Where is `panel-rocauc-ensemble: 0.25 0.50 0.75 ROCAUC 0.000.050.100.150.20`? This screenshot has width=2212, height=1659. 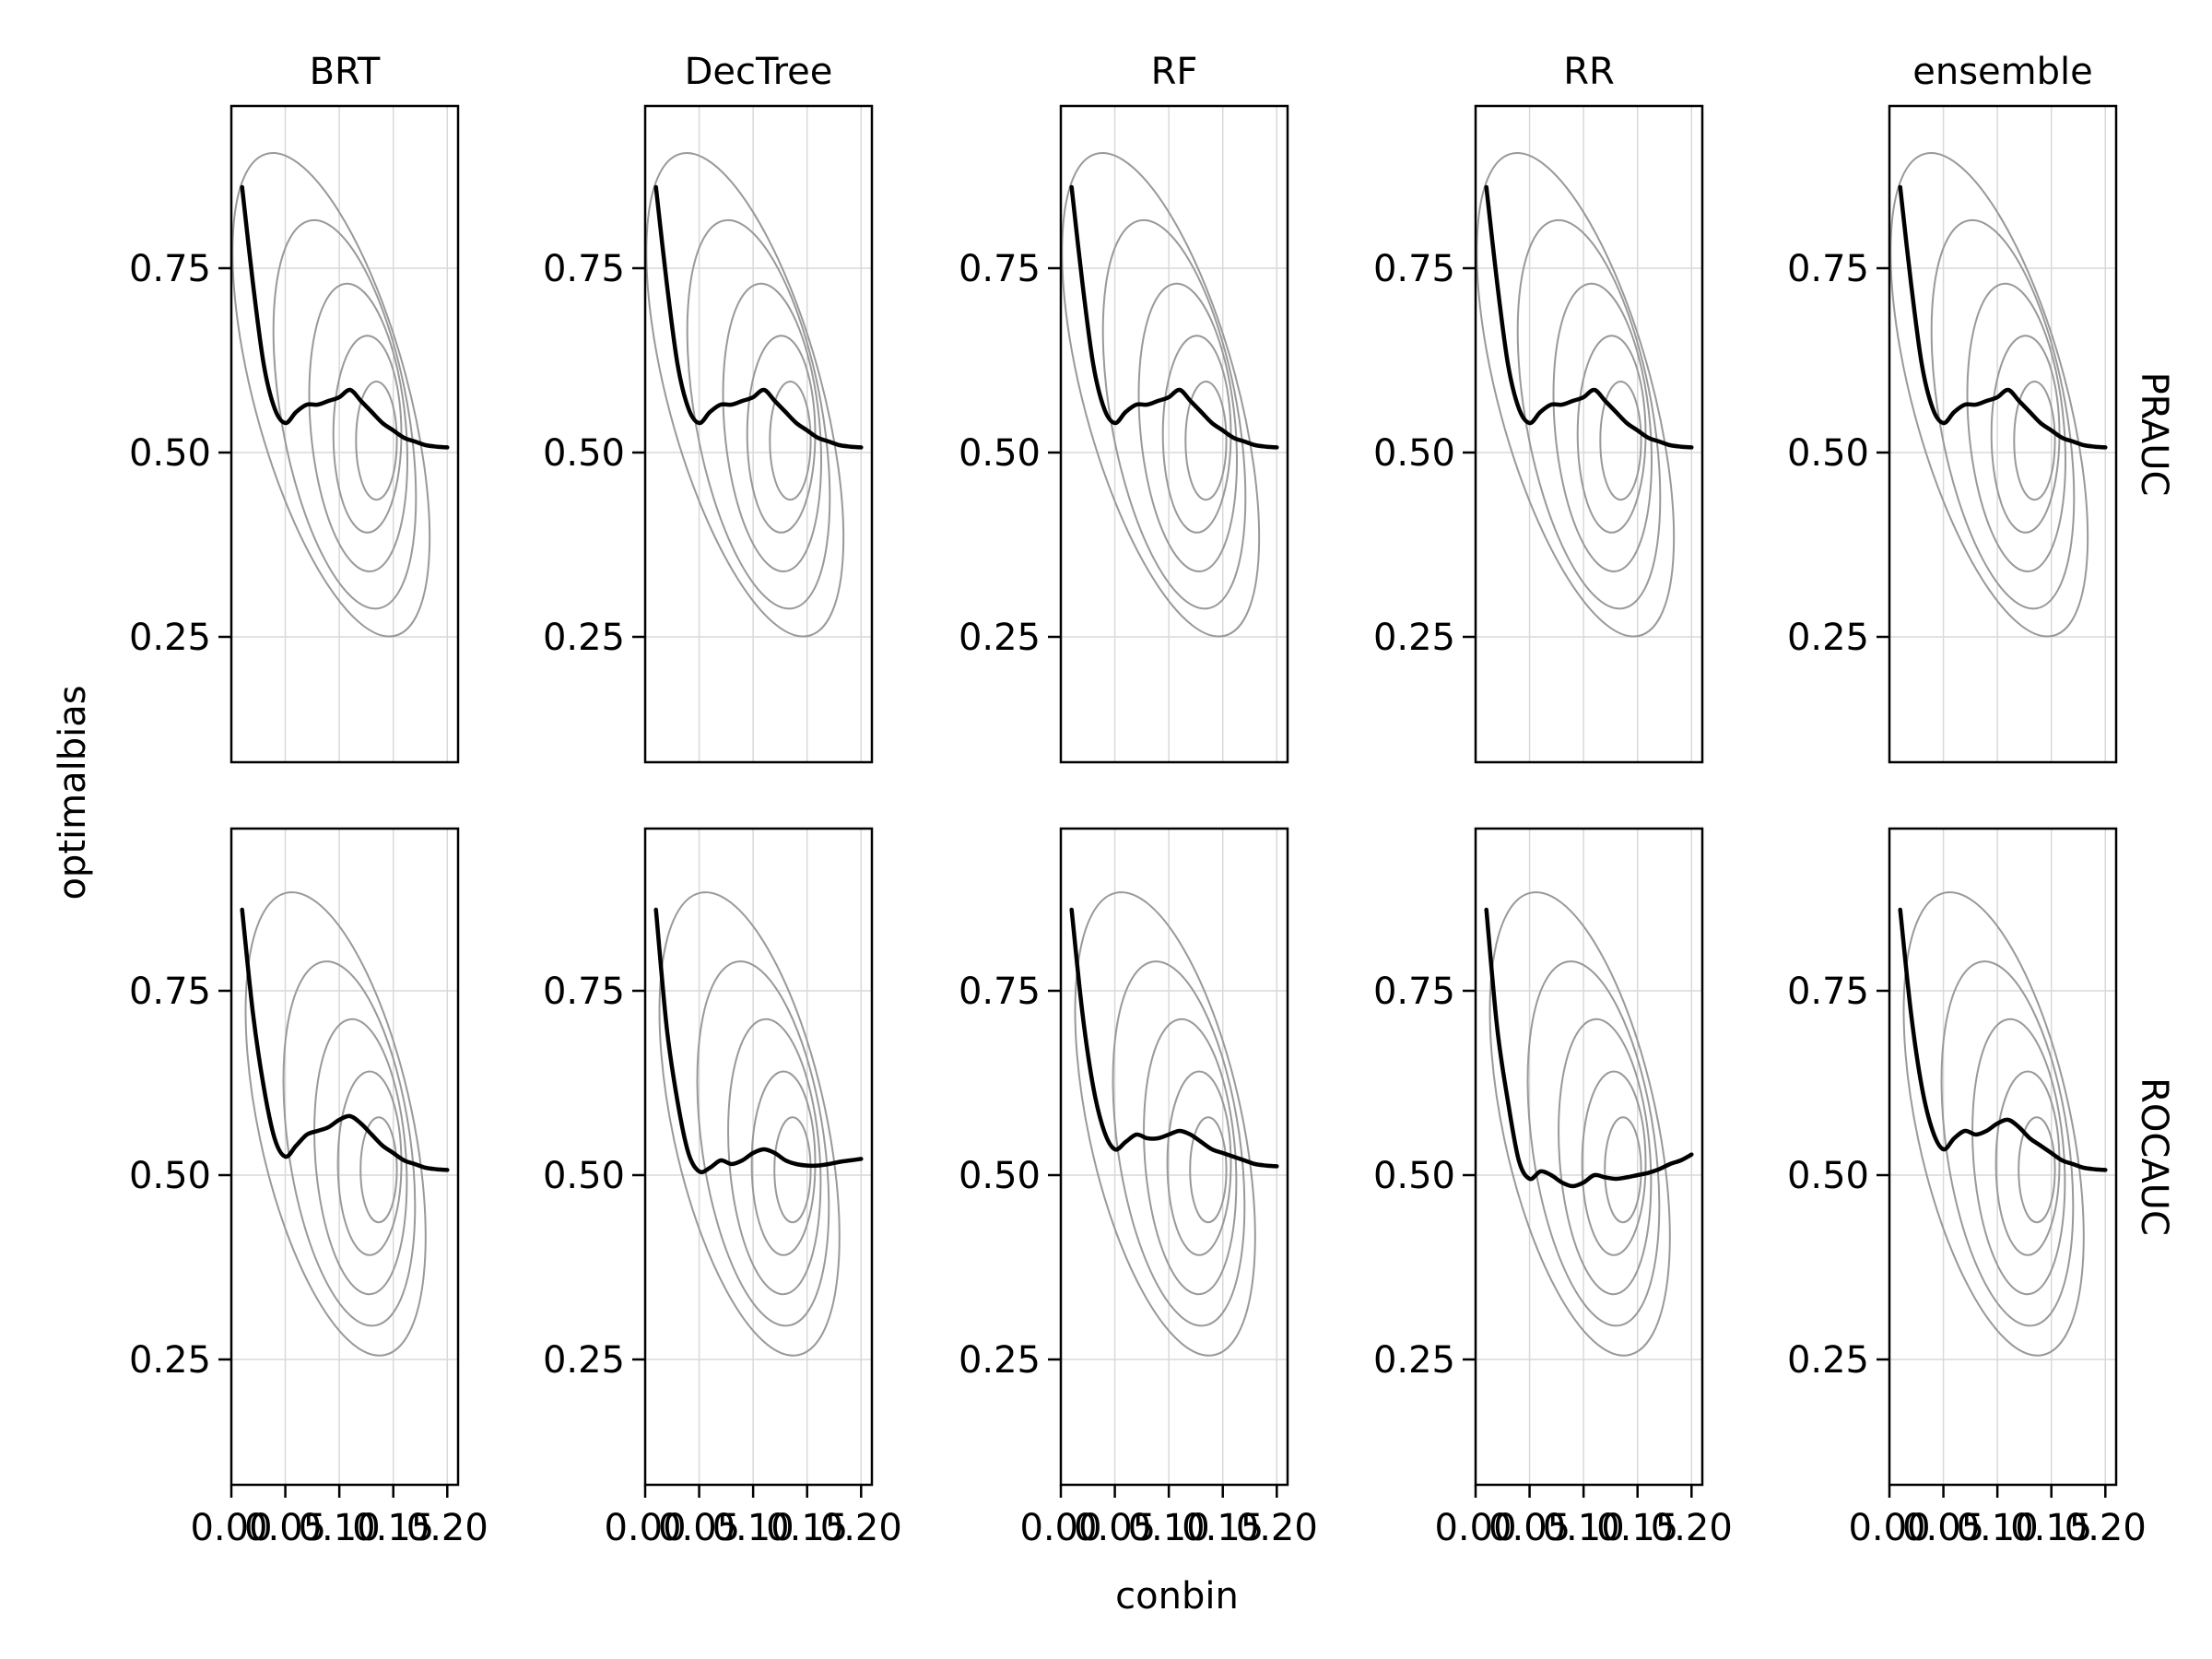
panel-rocauc-ensemble: 0.25 0.50 0.75 ROCAUC 0.000.050.100.150.20 is located at coordinates (1981, 1188).